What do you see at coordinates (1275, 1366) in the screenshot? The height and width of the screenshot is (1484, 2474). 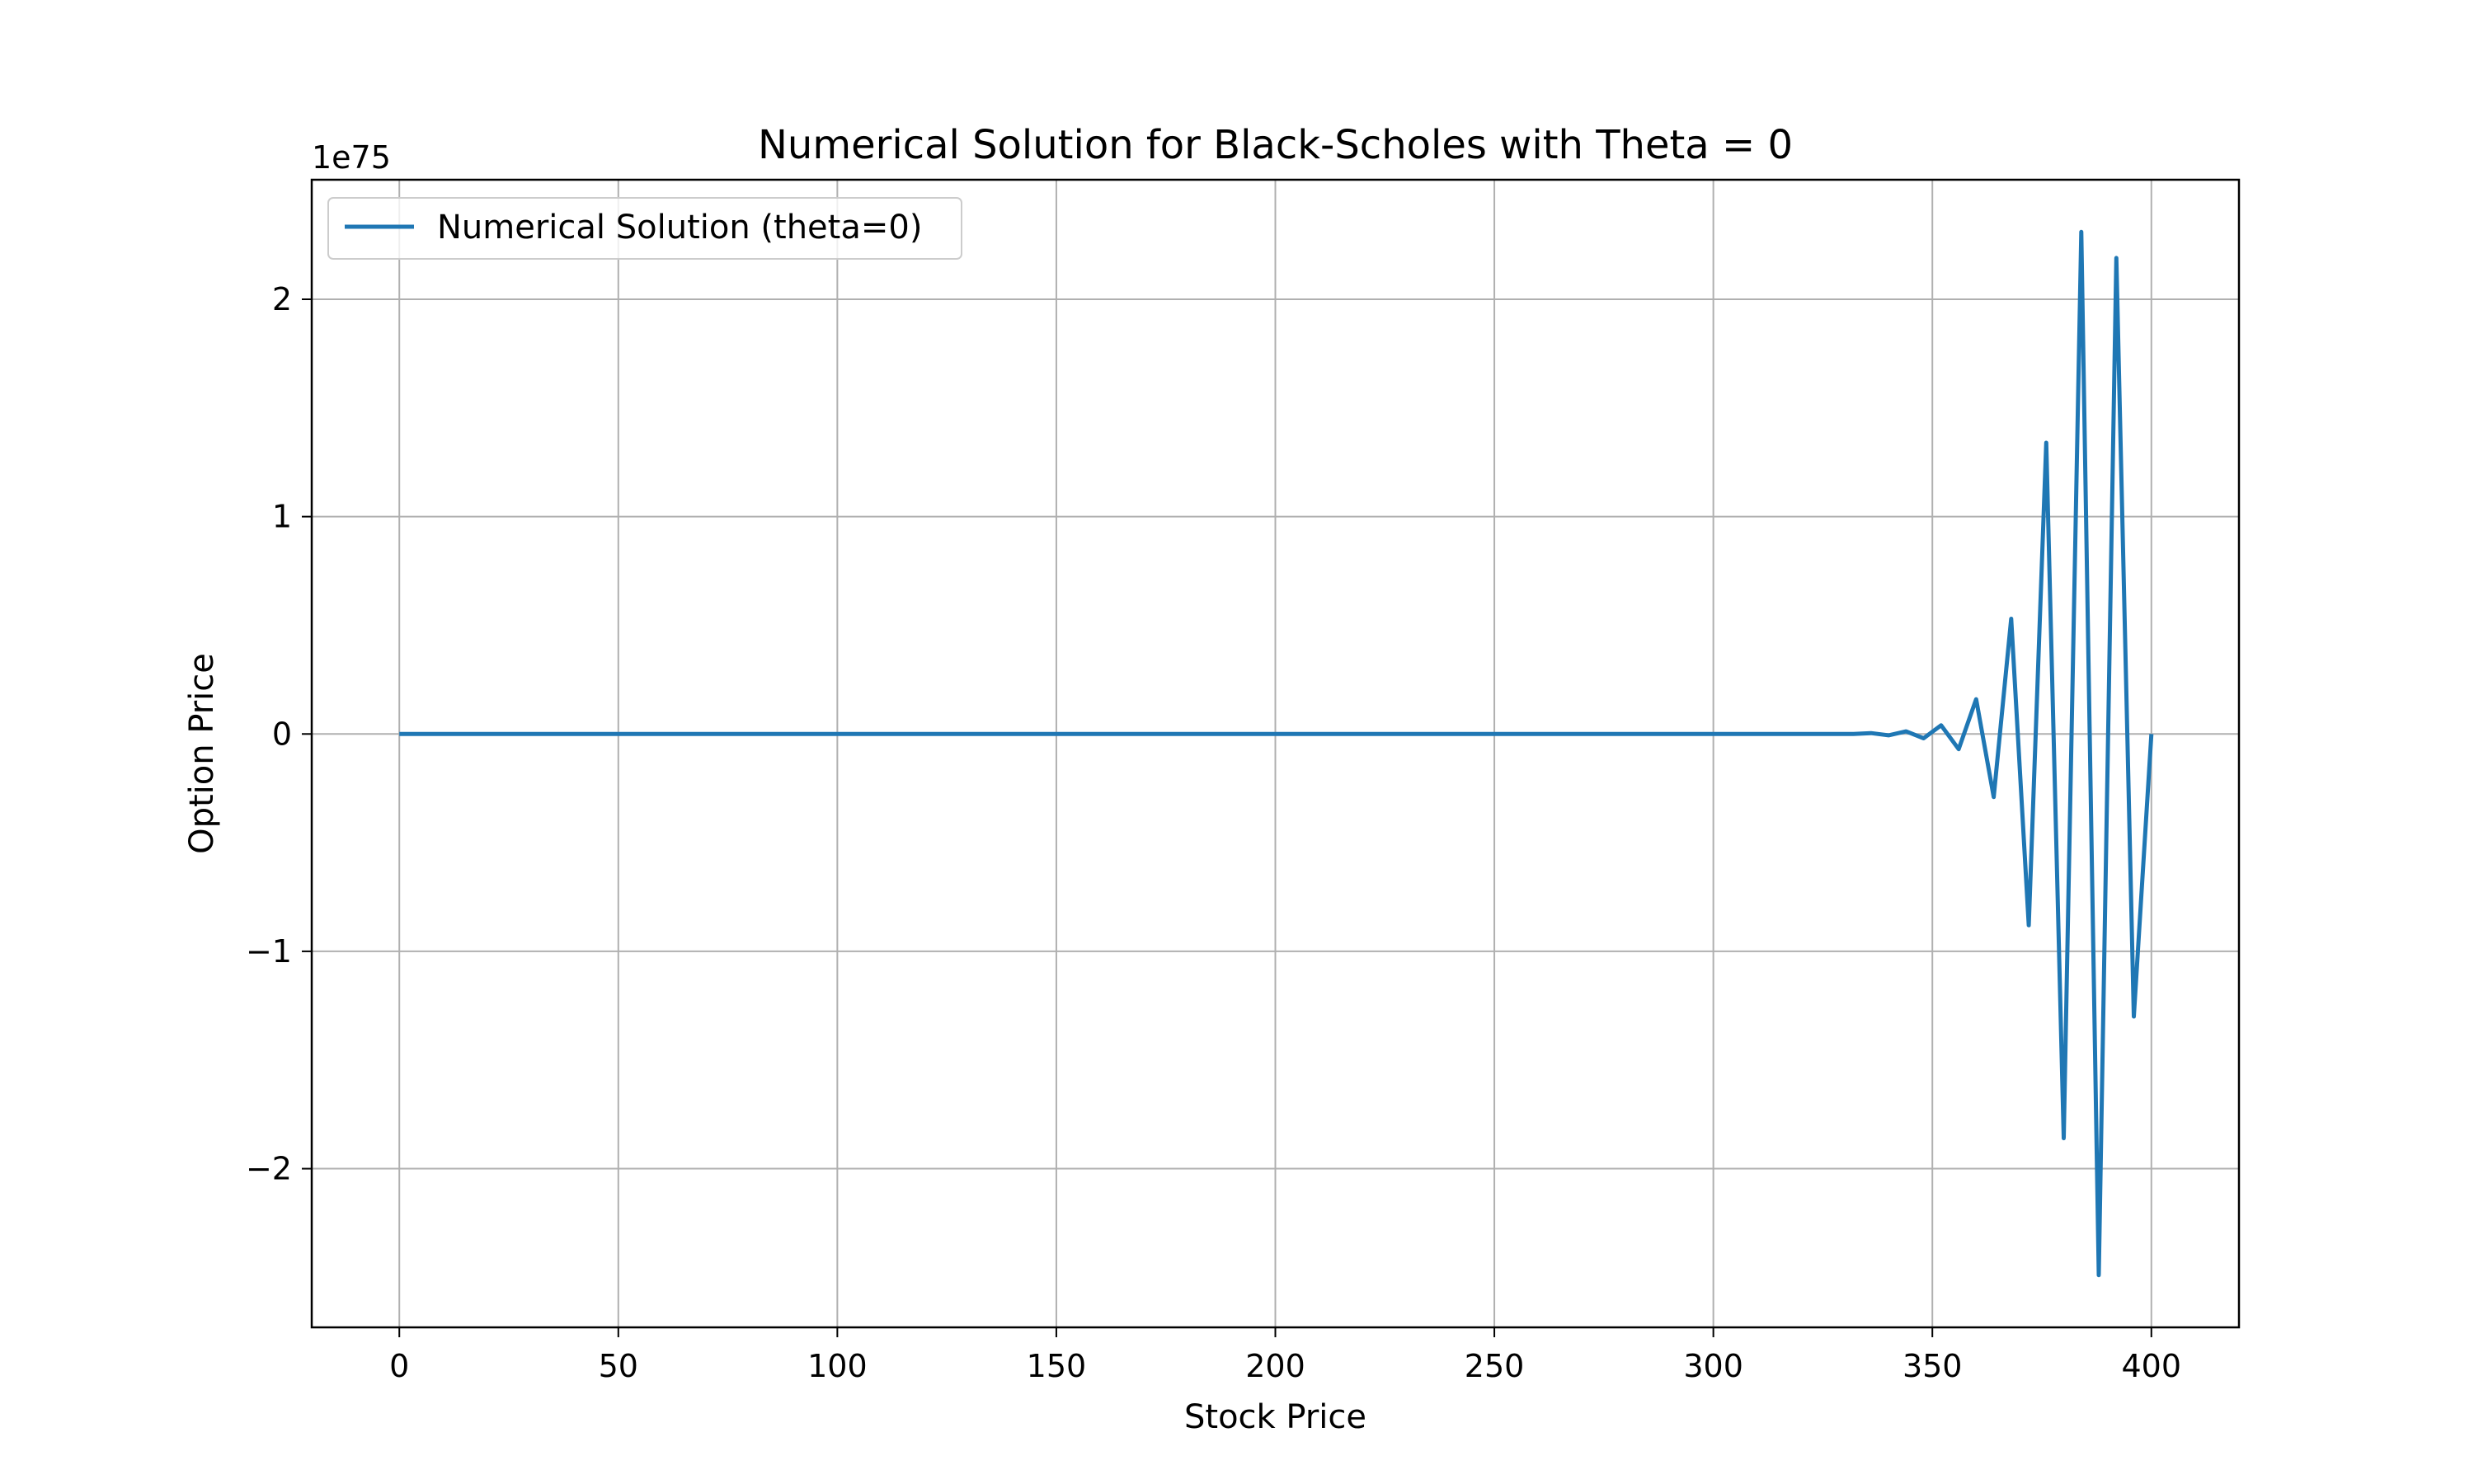 I see `x-tick-label: 200` at bounding box center [1275, 1366].